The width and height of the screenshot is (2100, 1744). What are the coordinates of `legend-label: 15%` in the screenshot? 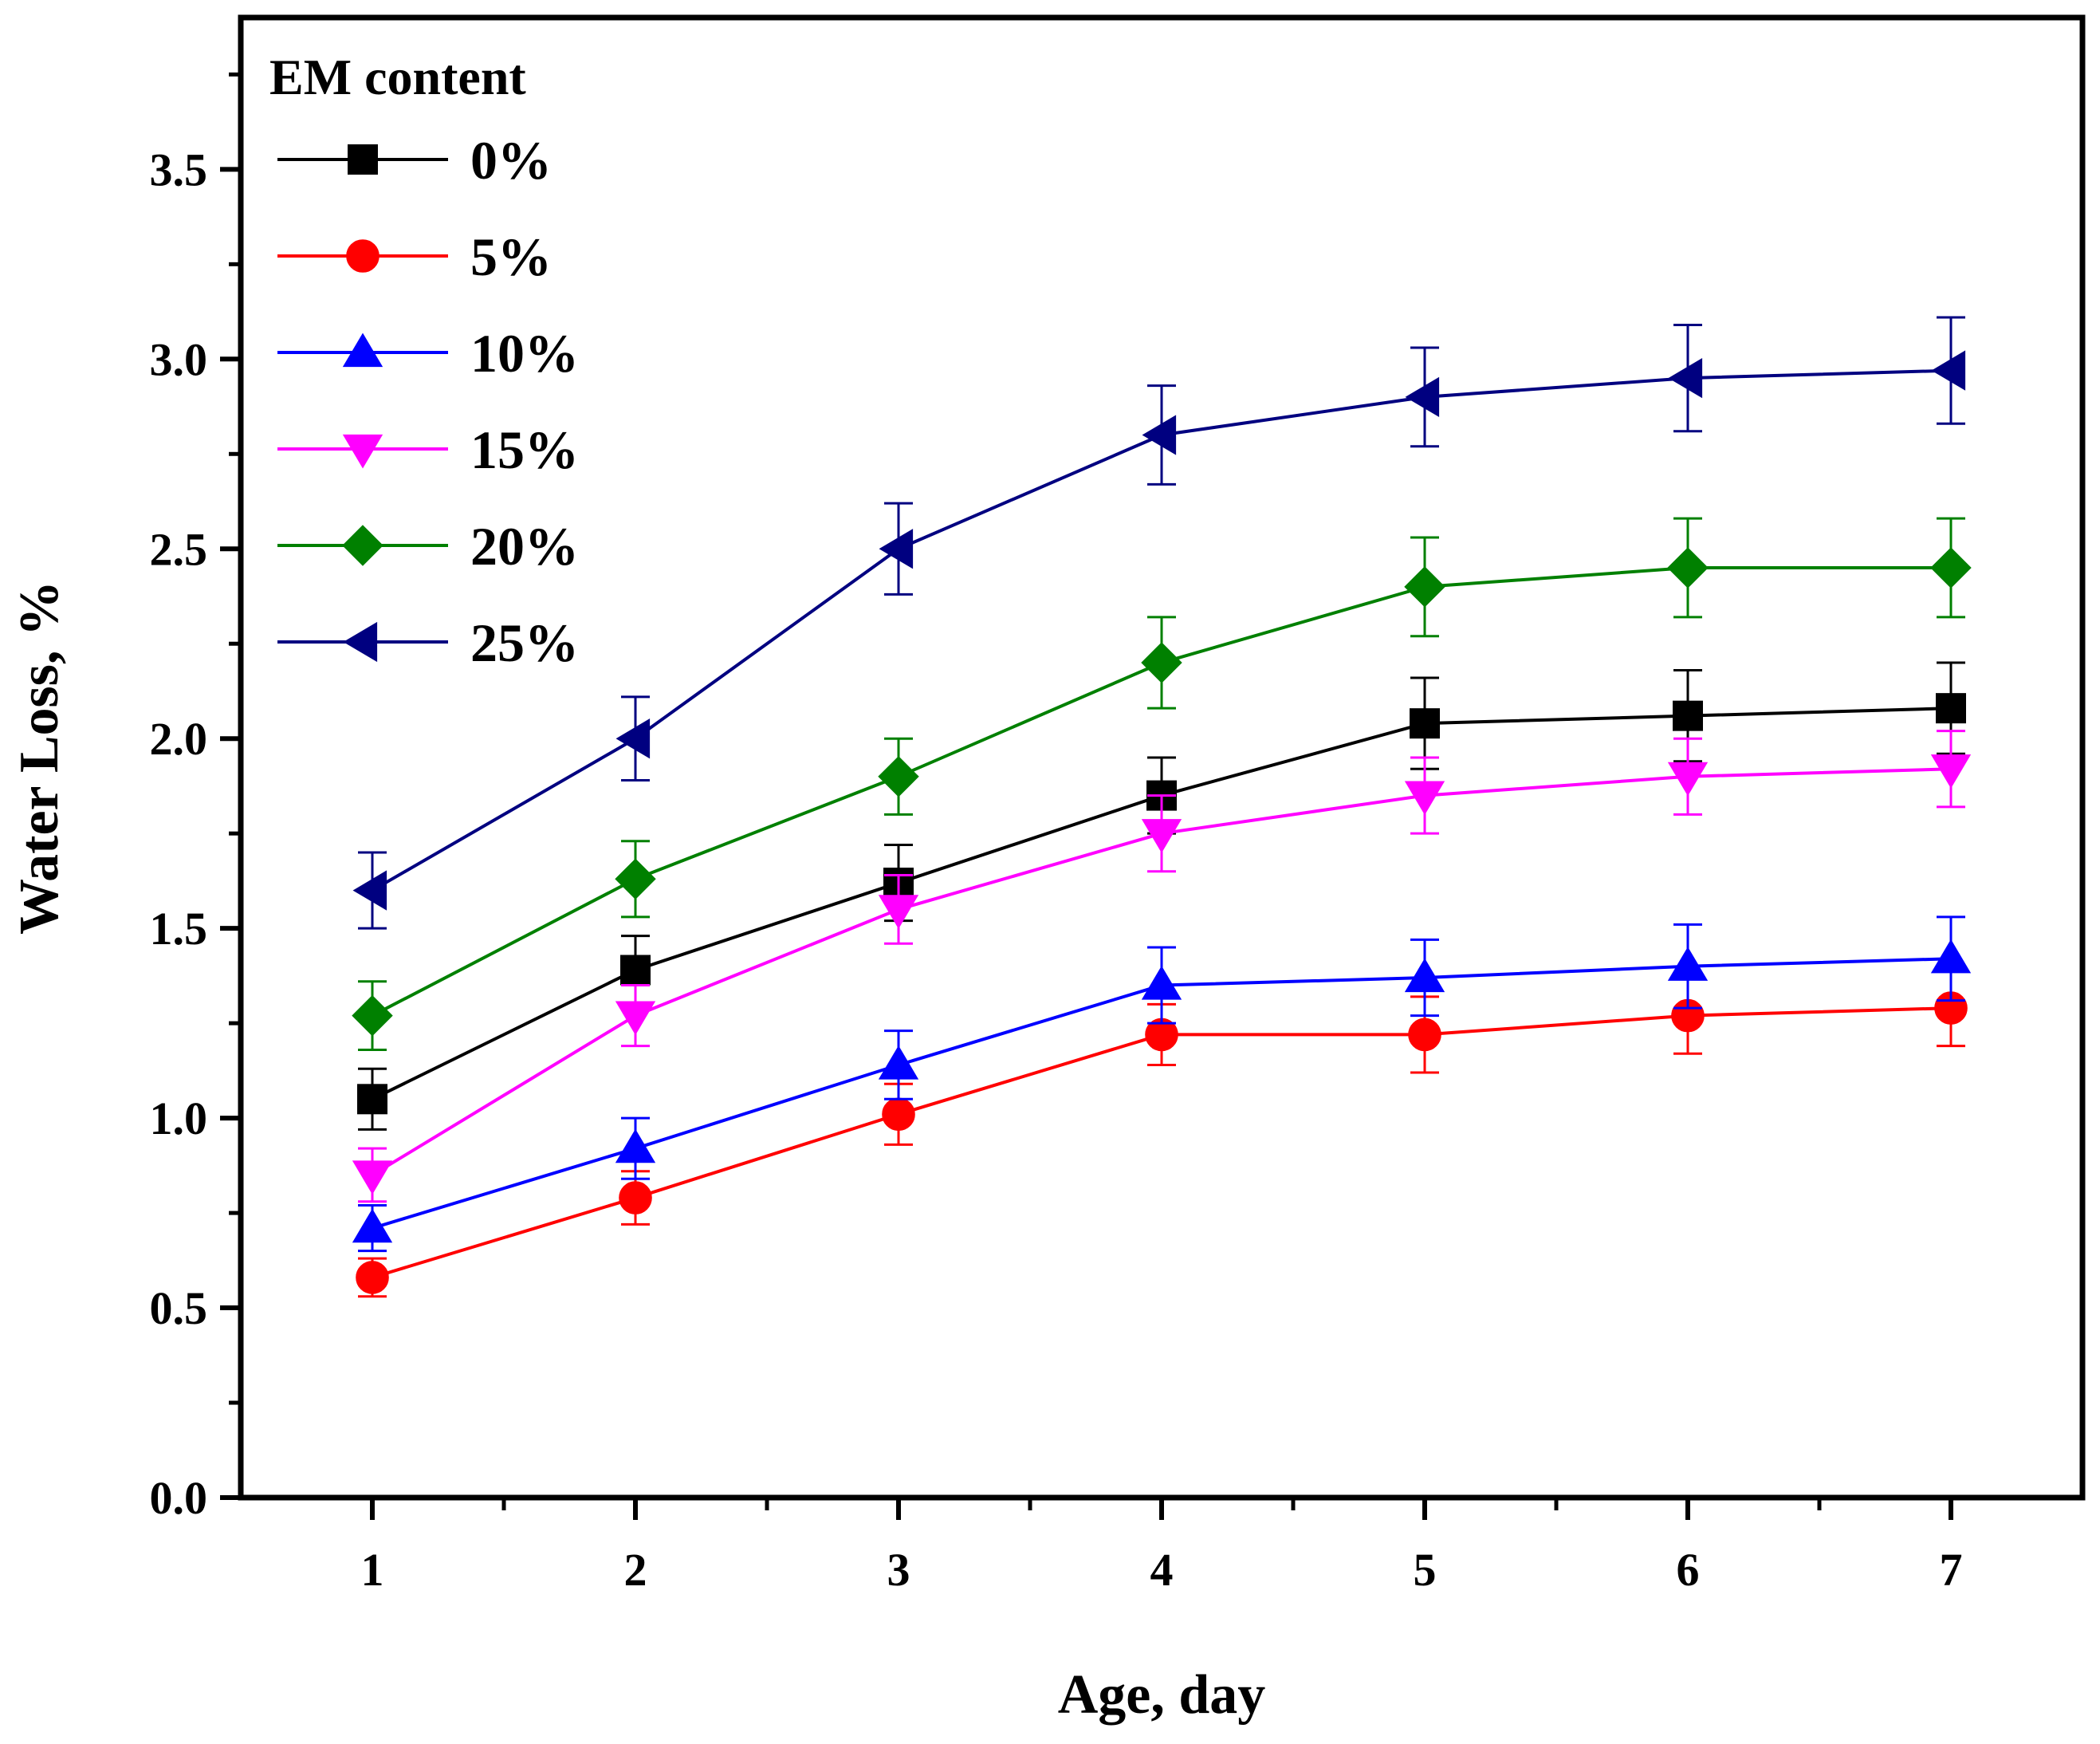 It's located at (524, 449).